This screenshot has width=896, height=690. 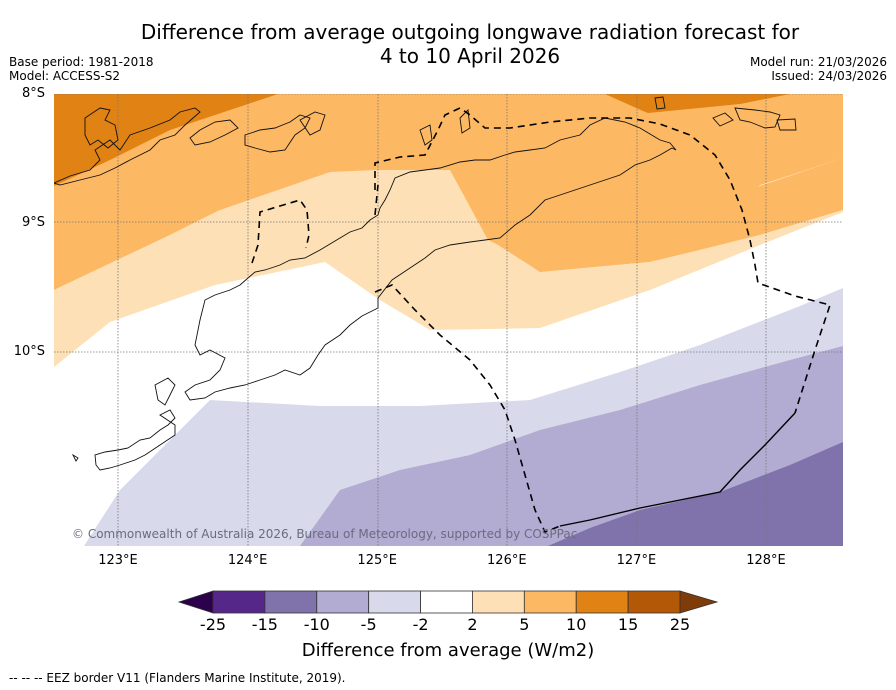 What do you see at coordinates (65, 76) in the screenshot?
I see `model-name: Model: ACCESS-S2` at bounding box center [65, 76].